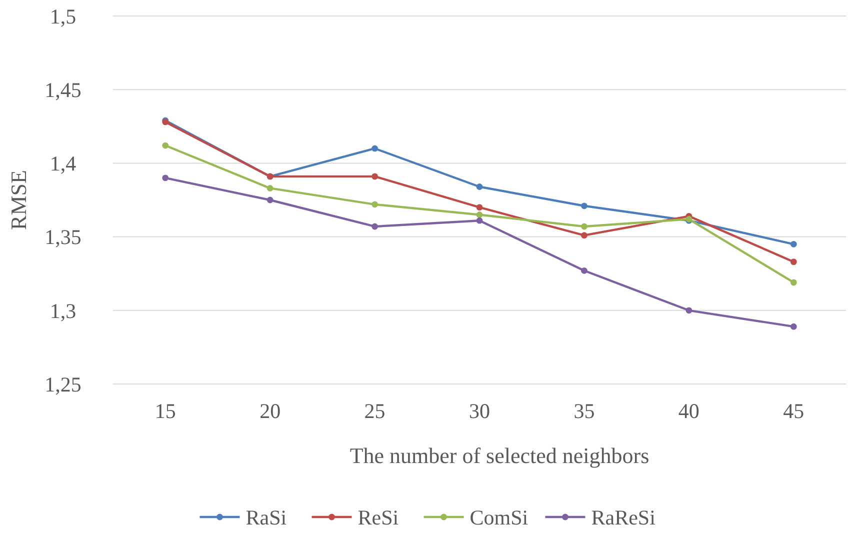 Image resolution: width=856 pixels, height=535 pixels. I want to click on y-tick-label: 1,25, so click(63, 384).